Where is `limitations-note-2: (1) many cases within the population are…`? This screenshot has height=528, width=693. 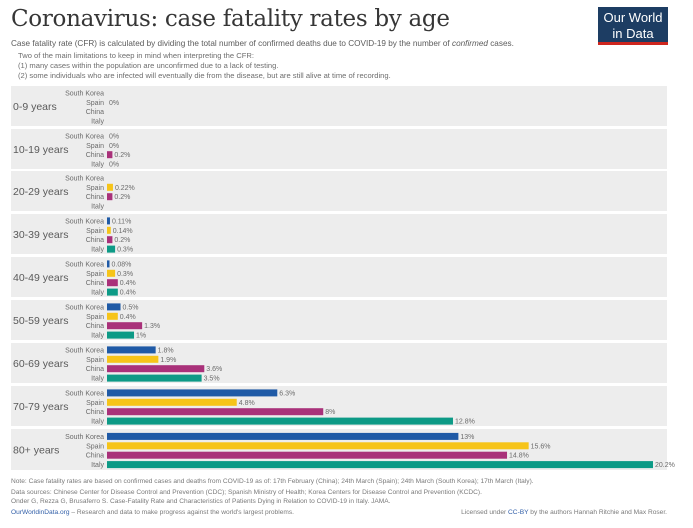 limitations-note-2: (1) many cases within the population are… is located at coordinates (148, 65).